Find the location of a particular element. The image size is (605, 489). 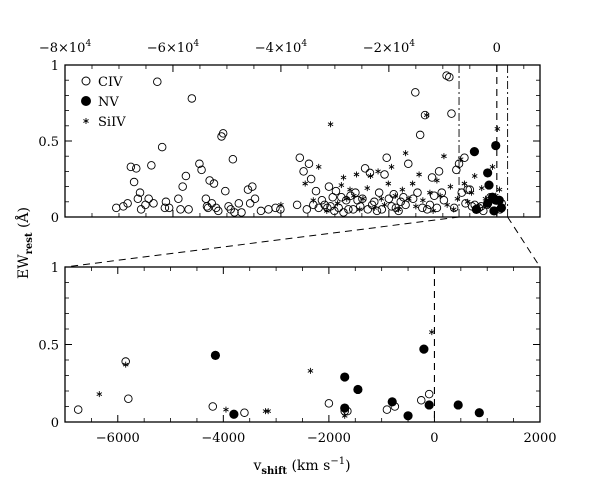

top-x-tick-label: 0 is located at coordinates (497, 48).